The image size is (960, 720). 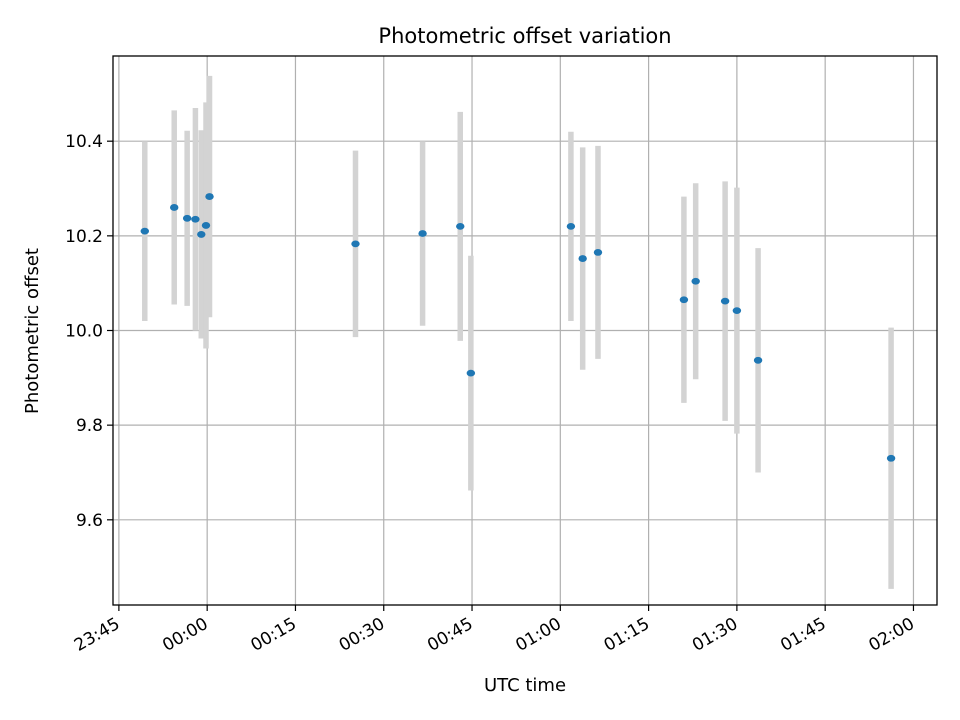 What do you see at coordinates (89, 426) in the screenshot?
I see `y-tick-label: 9.8` at bounding box center [89, 426].